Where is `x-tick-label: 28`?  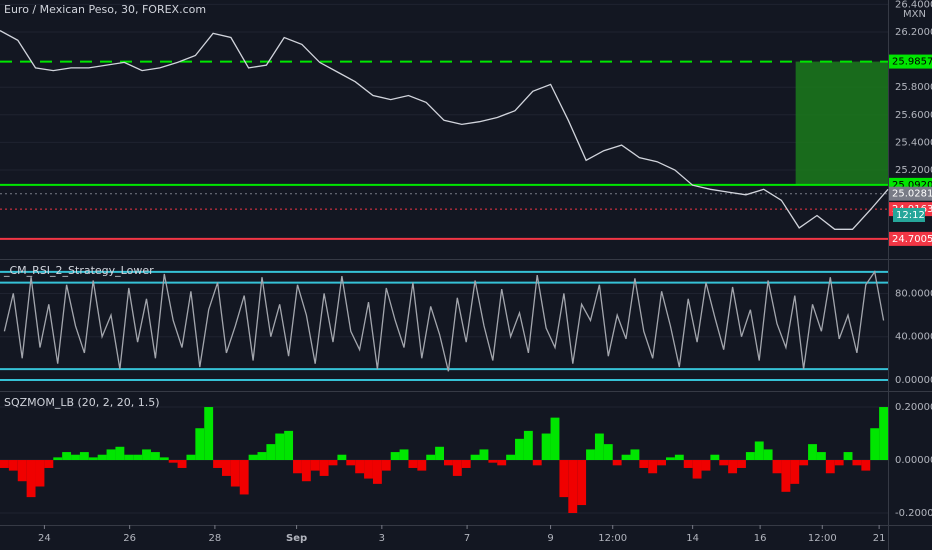 x-tick-label: 28 is located at coordinates (215, 538).